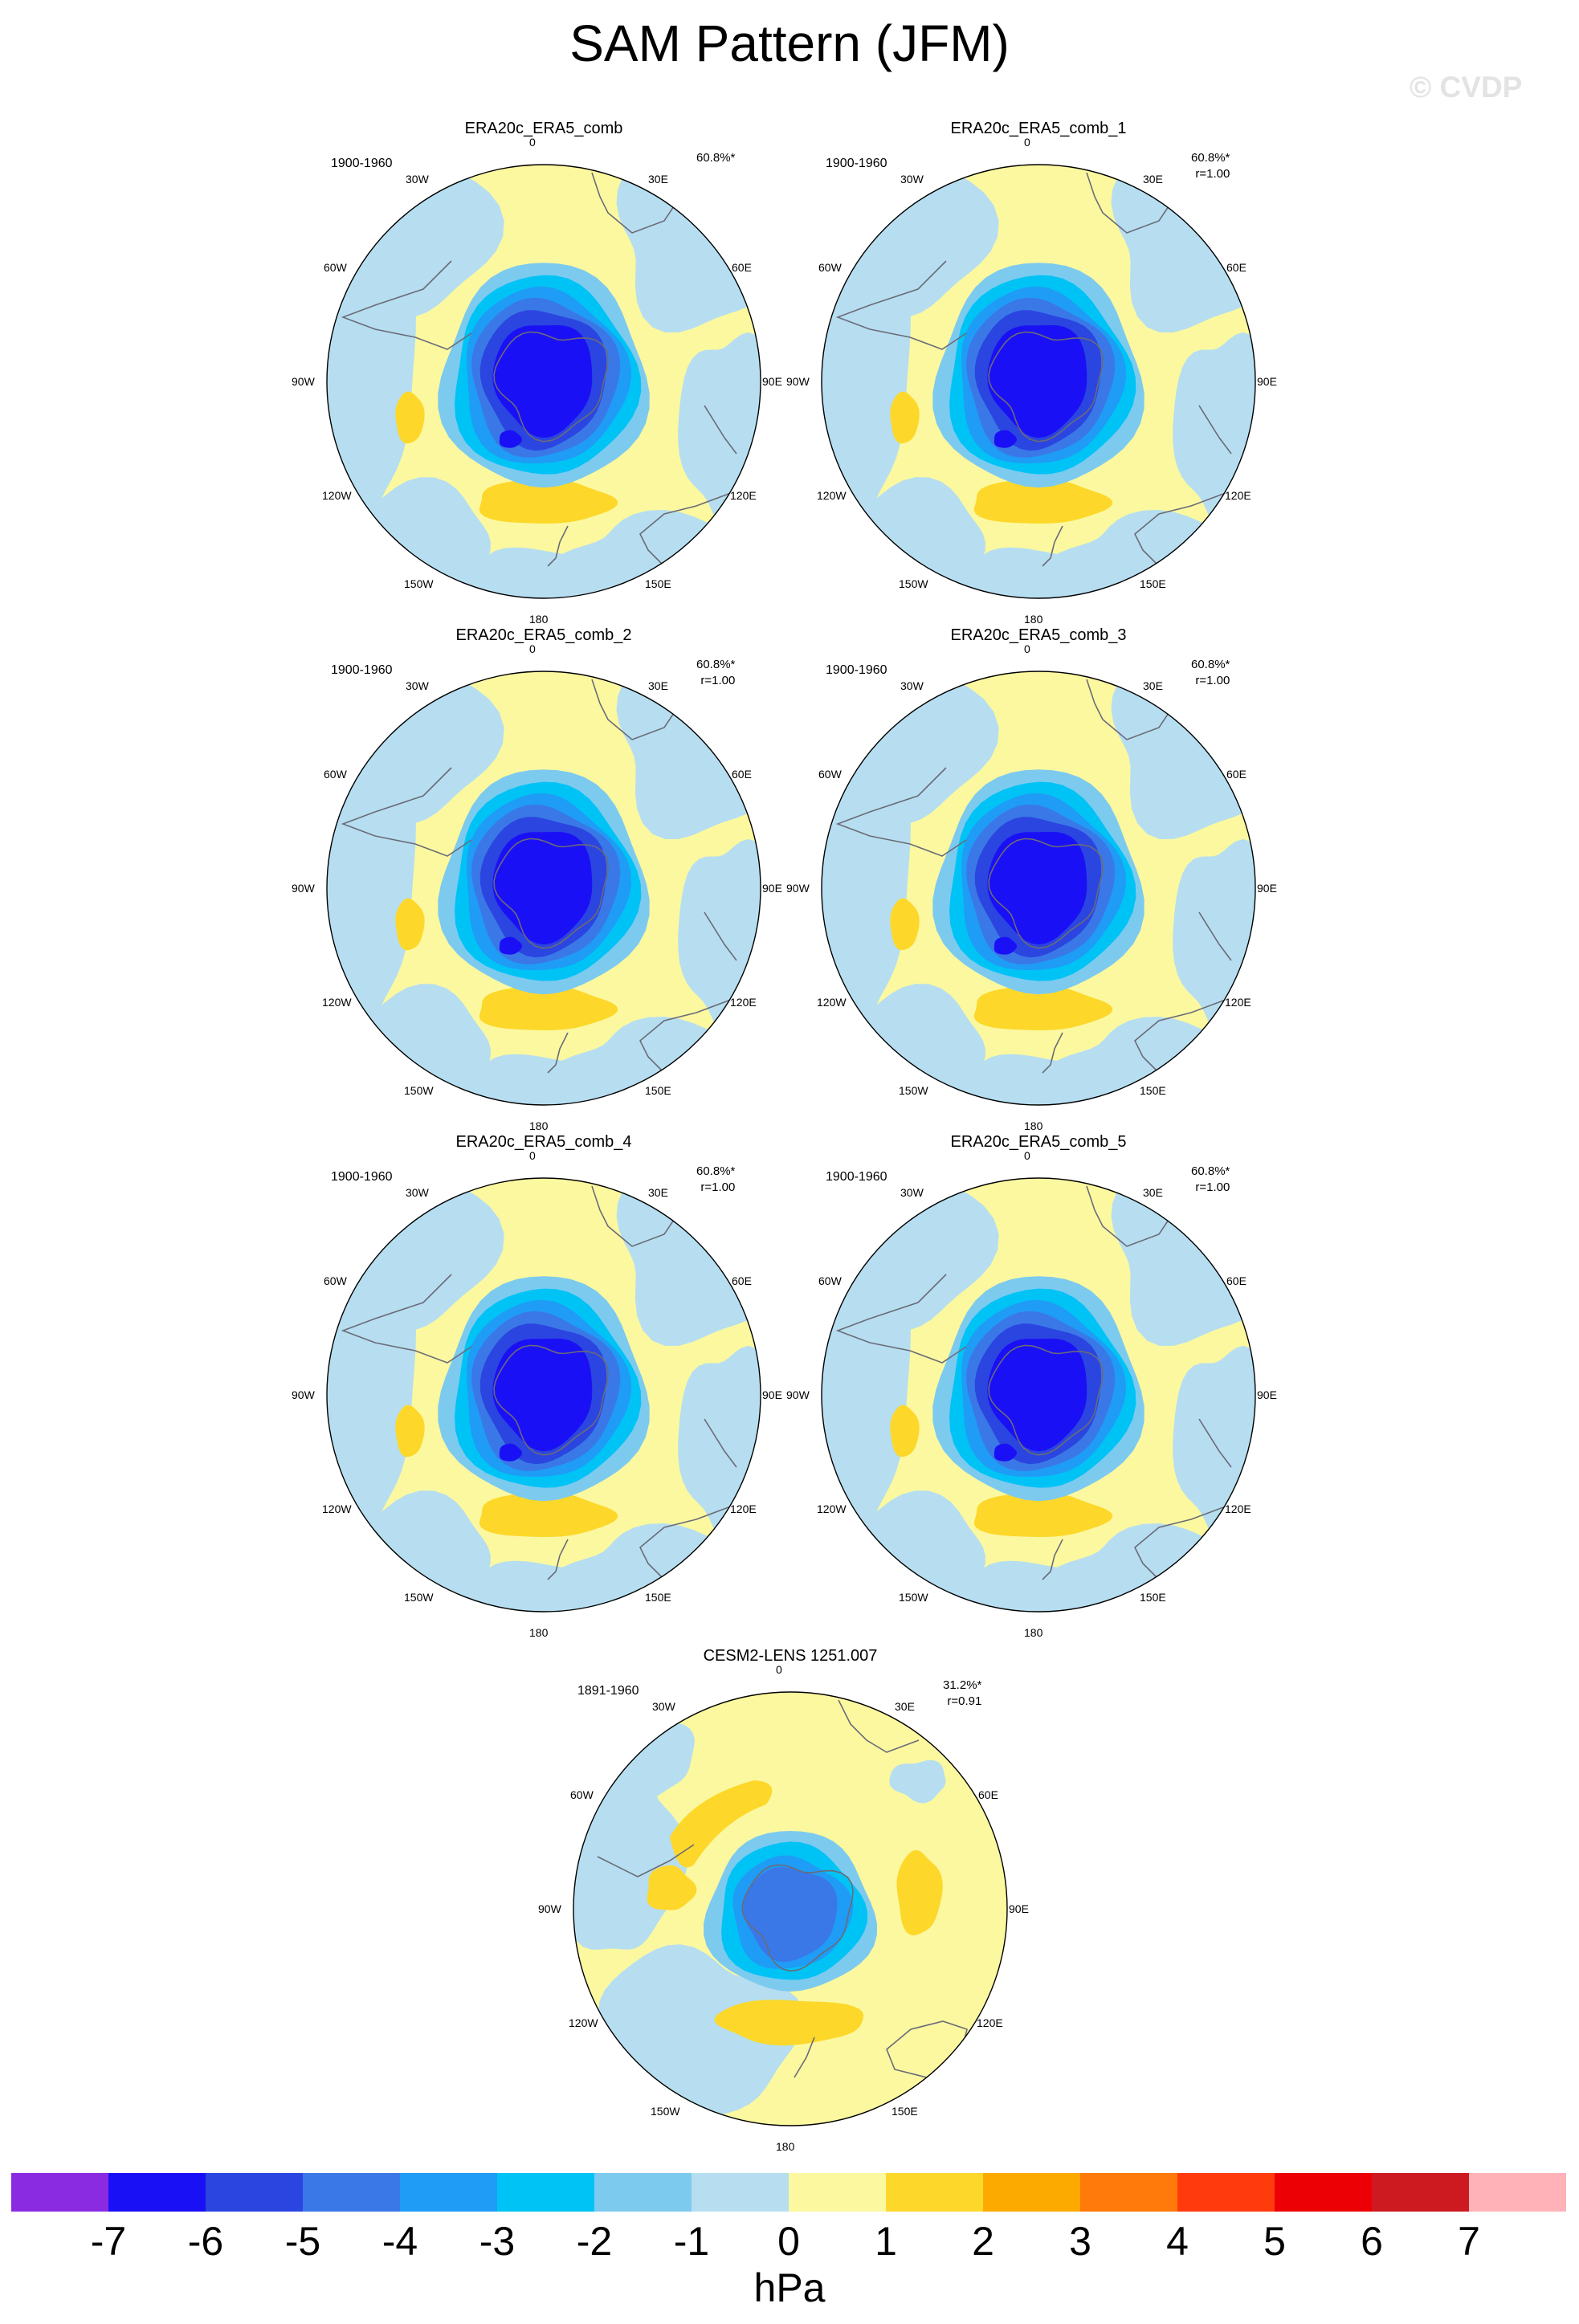 The image size is (1579, 2324). I want to click on panel-title: ERA20c_ERA5_comb_3, so click(1038, 635).